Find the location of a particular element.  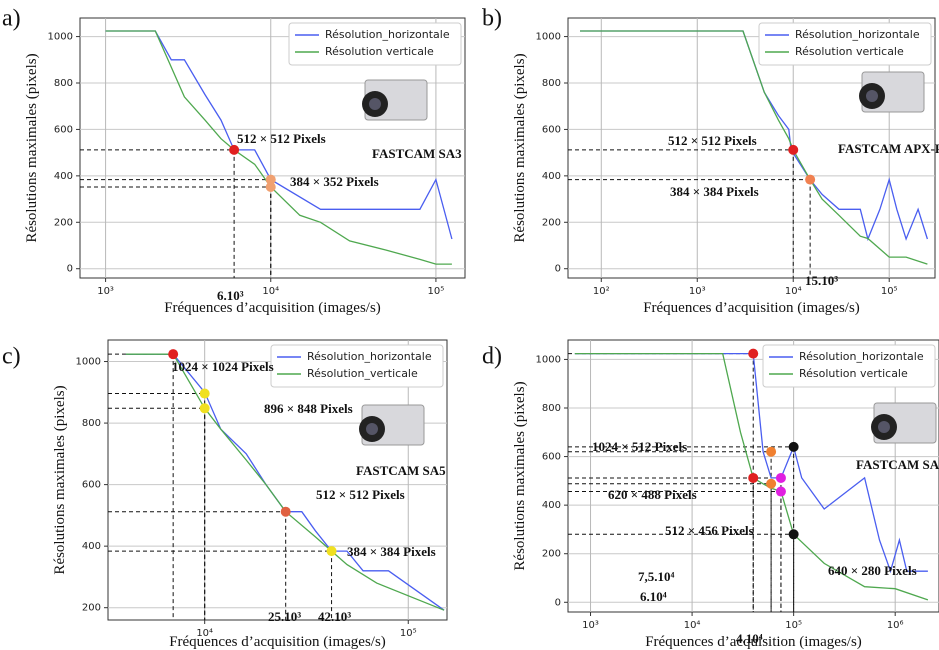

annotation: FASTCAM SA3 is located at coordinates (417, 153).